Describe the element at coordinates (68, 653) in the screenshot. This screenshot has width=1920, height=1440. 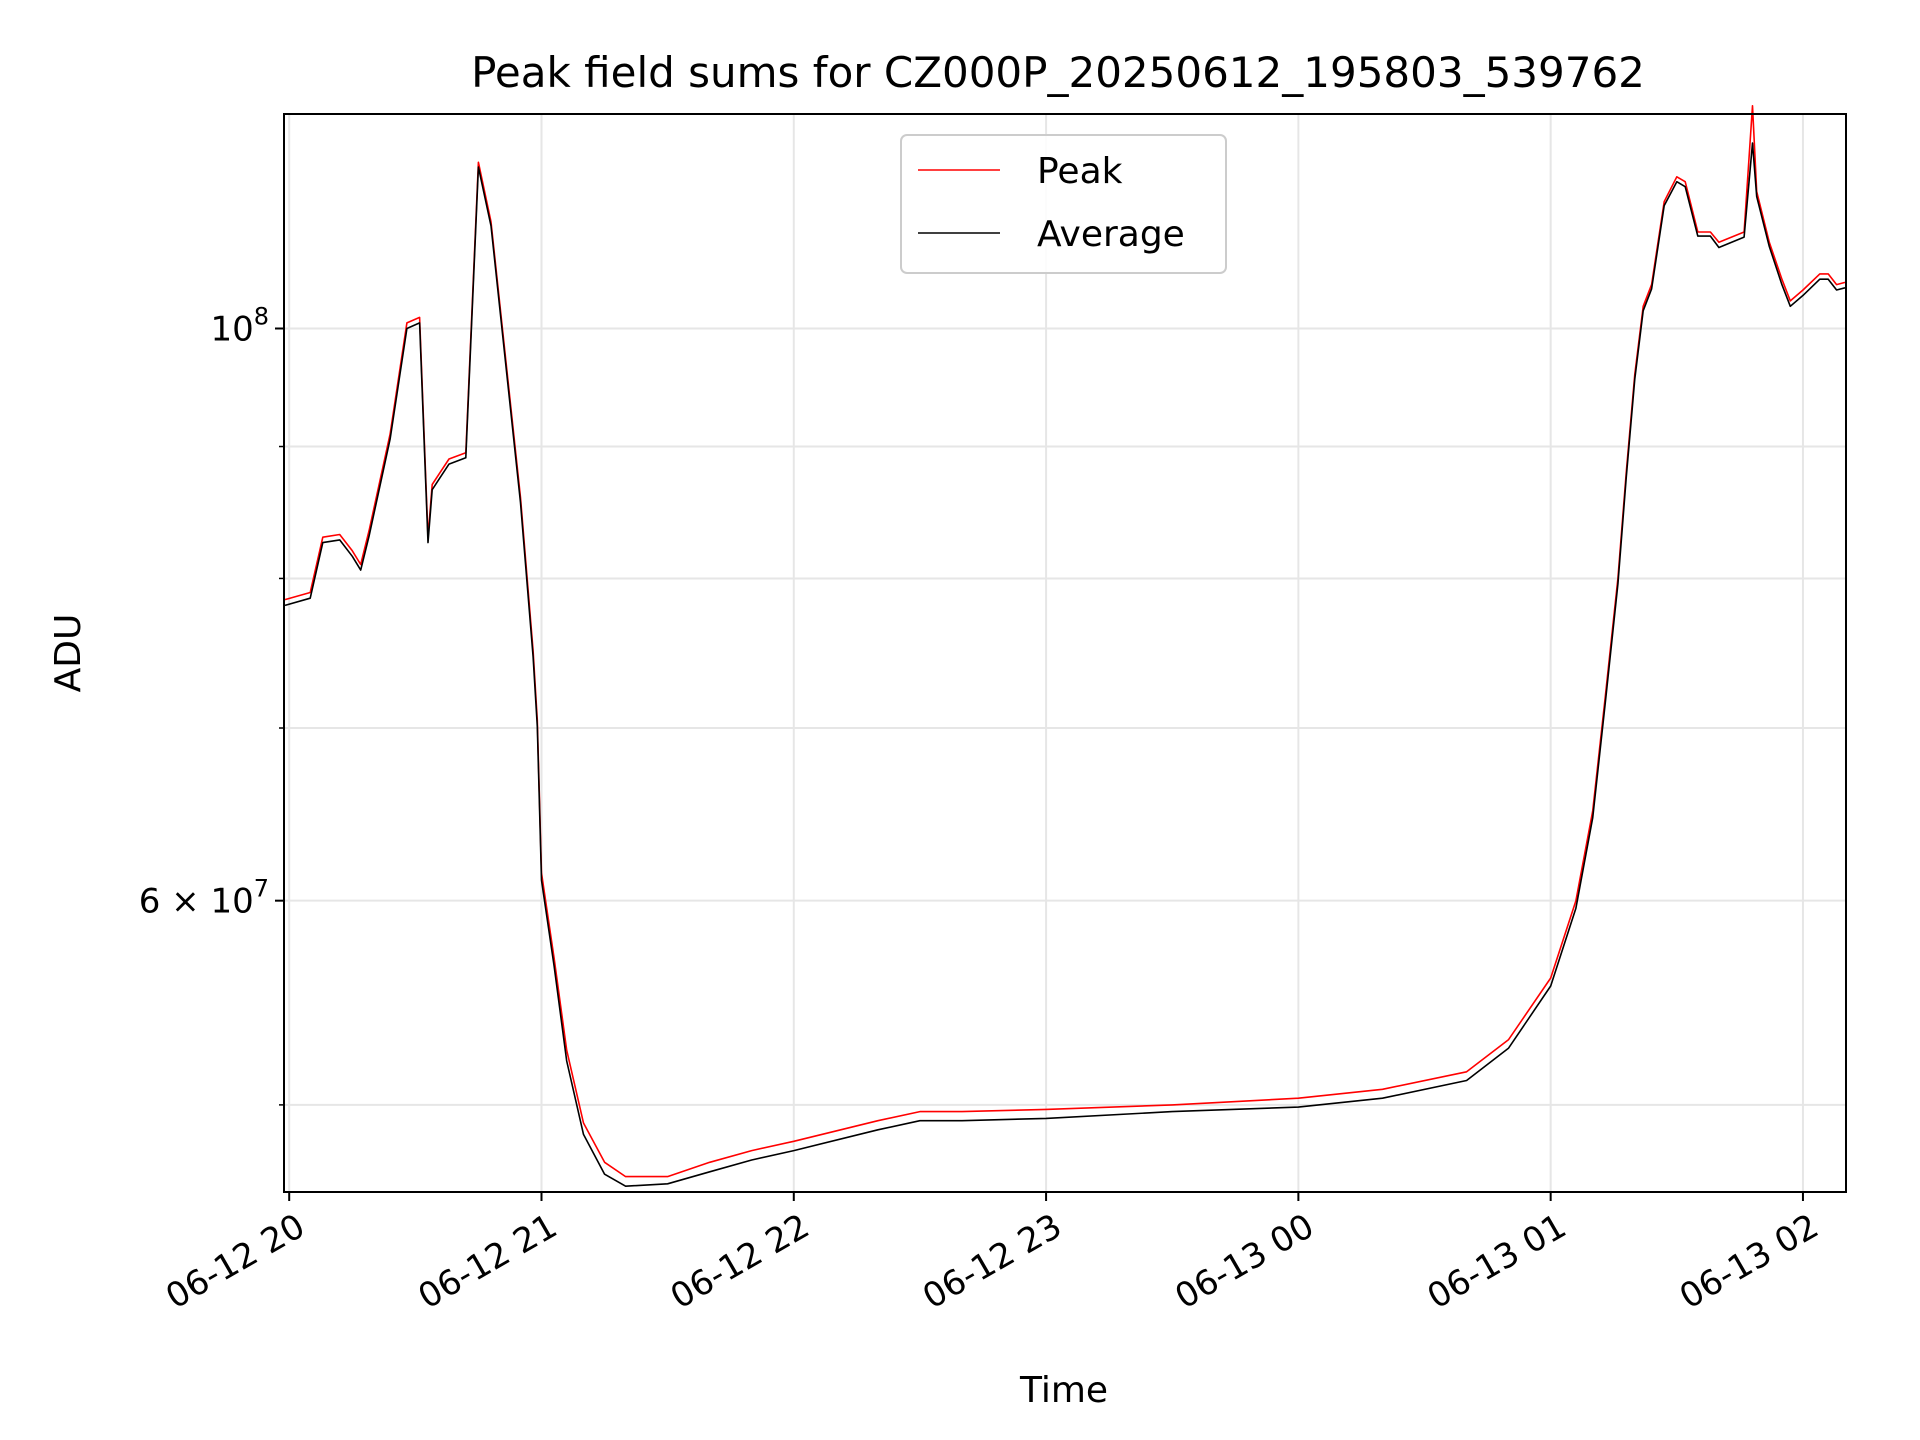
I see `y-axis-label: ADU` at that location.